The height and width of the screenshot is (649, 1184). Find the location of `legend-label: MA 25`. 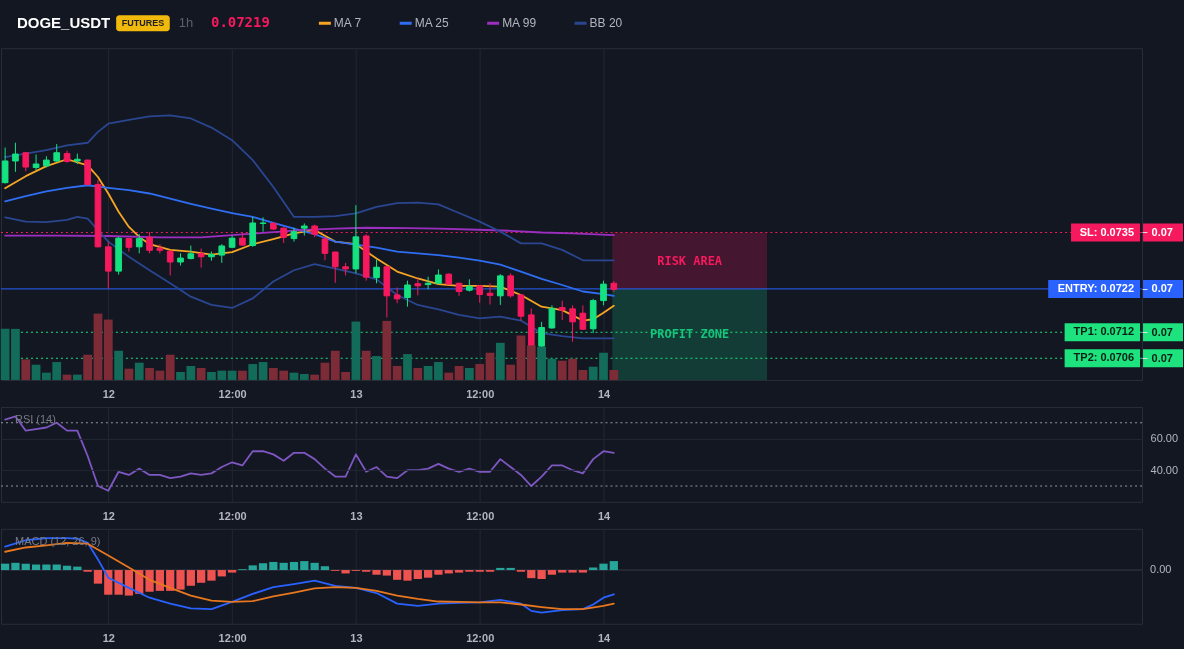

legend-label: MA 25 is located at coordinates (431, 23).